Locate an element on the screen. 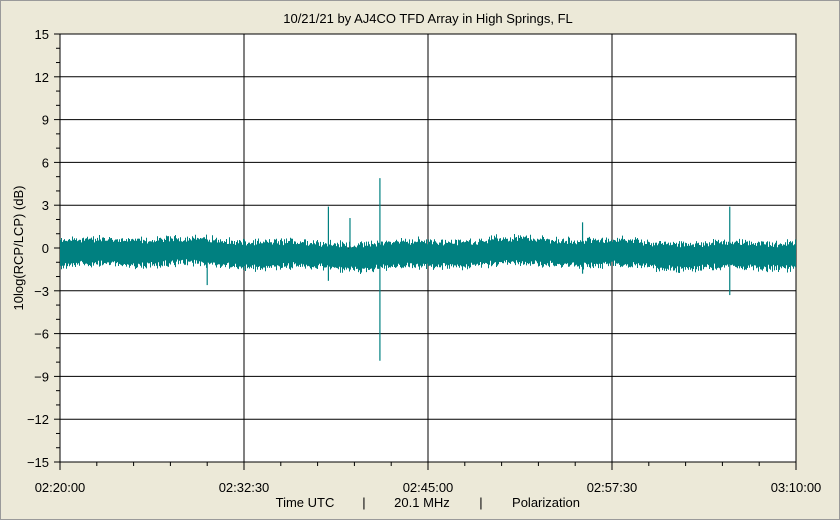  y-tick-label: 9 is located at coordinates (45, 120).